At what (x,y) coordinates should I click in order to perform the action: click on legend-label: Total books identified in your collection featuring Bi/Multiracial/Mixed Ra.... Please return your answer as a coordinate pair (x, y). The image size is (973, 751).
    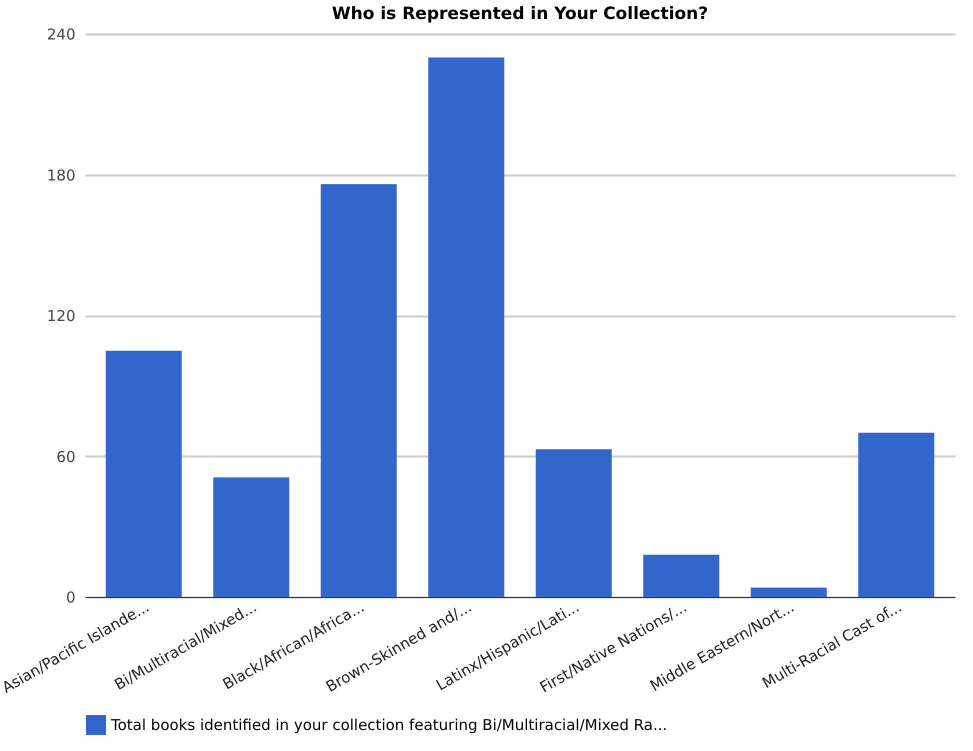
    Looking at the image, I should click on (389, 725).